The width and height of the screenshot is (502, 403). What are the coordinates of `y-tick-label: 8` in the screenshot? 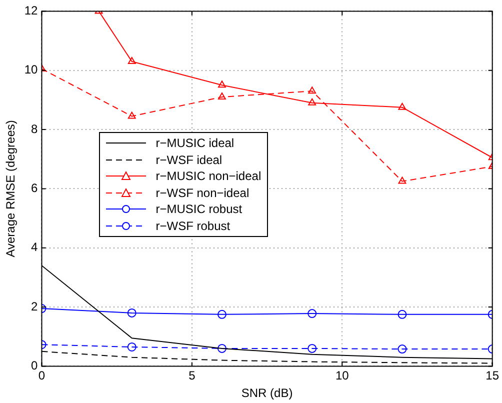 It's located at (34, 129).